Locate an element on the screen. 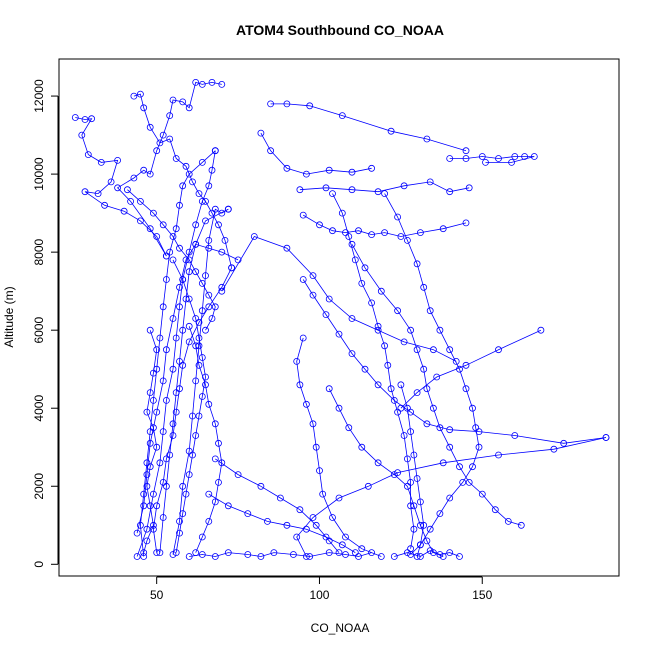 The height and width of the screenshot is (650, 650). chart-title: ATOM4 Southbound CO_NOAA is located at coordinates (340, 30).